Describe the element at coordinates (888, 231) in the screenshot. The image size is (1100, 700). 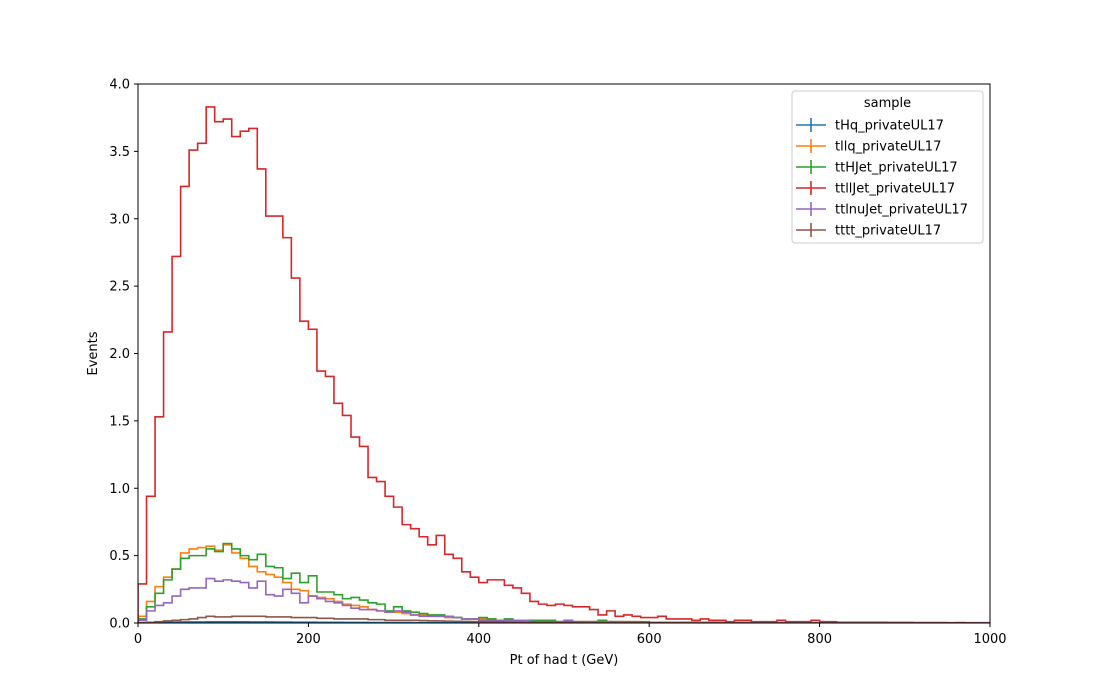
I see `legend-label: tttt_privateUL17` at that location.